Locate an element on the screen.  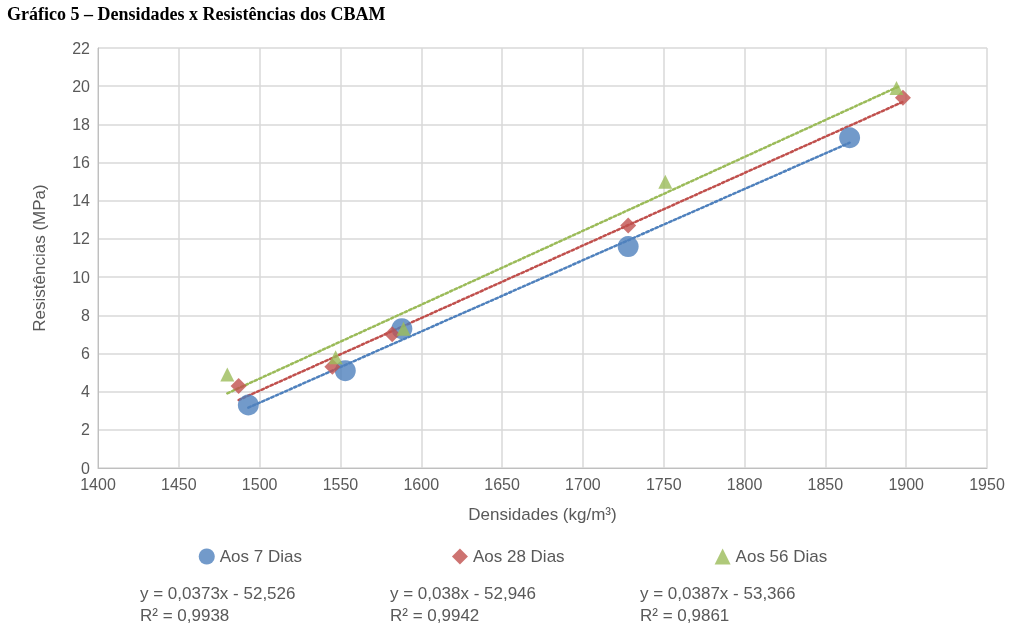
x-tick-label: 1700 is located at coordinates (583, 484).